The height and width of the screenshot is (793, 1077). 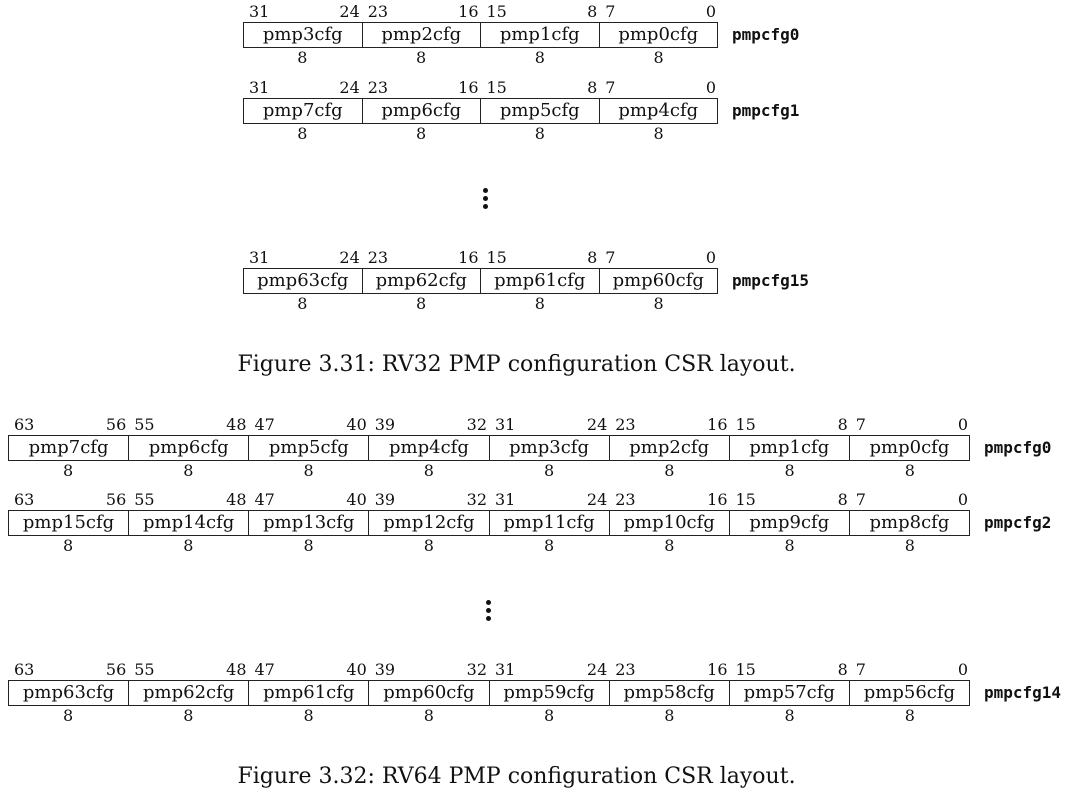 What do you see at coordinates (356, 669) in the screenshot?
I see `bit-label-low: 40` at bounding box center [356, 669].